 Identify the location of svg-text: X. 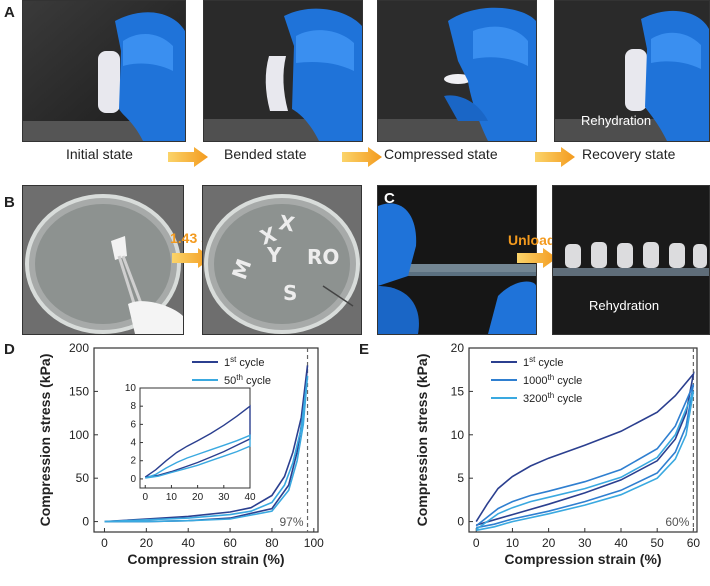
(287, 223).